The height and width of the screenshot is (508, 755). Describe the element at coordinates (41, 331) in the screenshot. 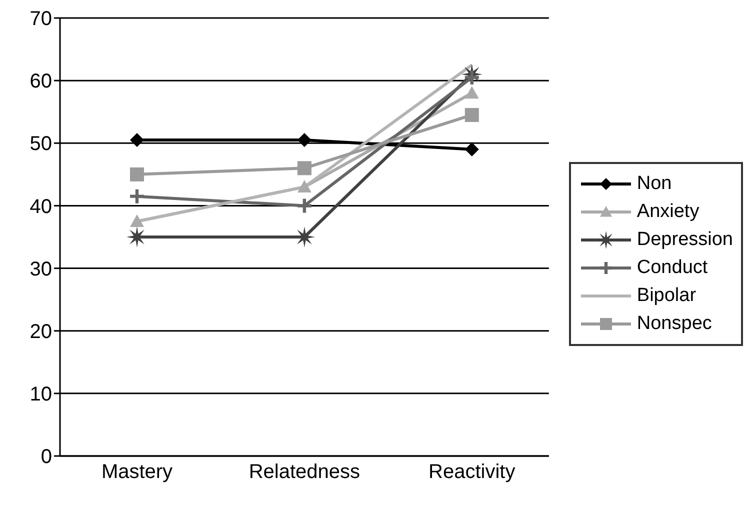

I see `y-tick-label: 20` at that location.